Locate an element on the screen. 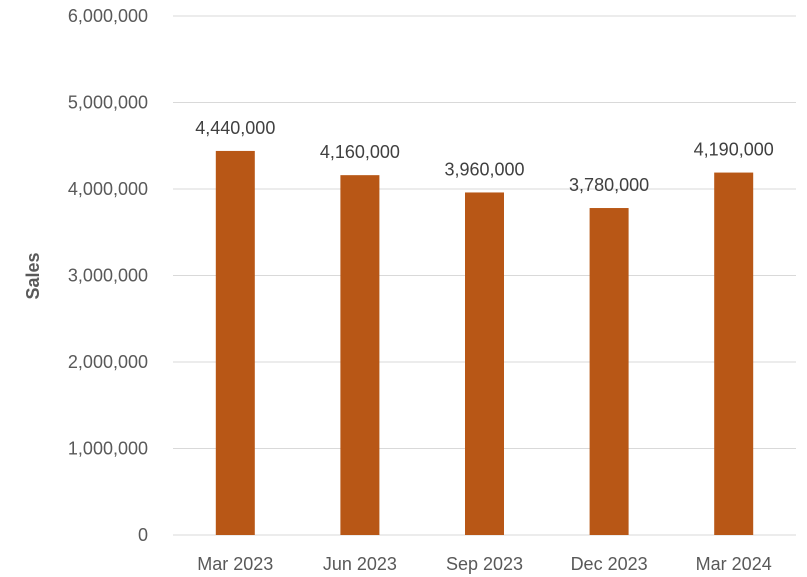 This screenshot has width=807, height=577. y-tick-label: 5,000,000 is located at coordinates (108, 103).